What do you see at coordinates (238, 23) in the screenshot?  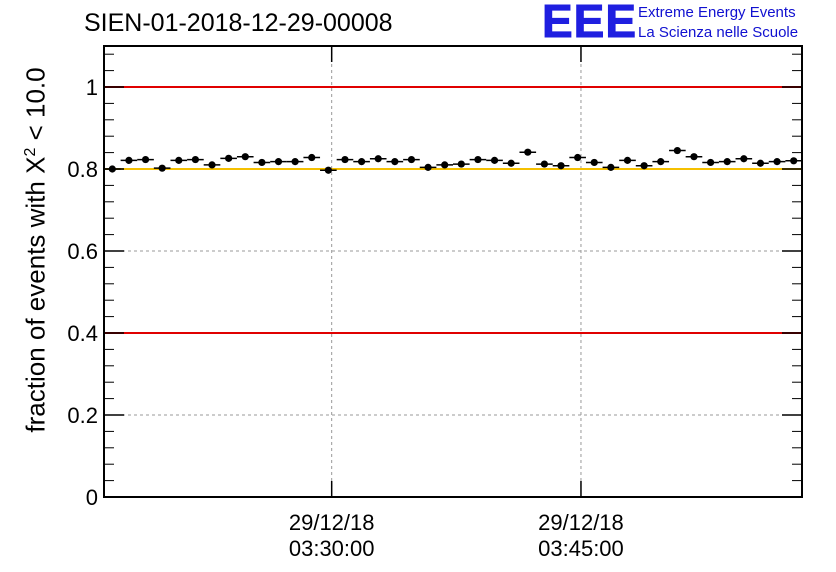 I see `chart-title: SIEN-01-2018-12-29-00008` at bounding box center [238, 23].